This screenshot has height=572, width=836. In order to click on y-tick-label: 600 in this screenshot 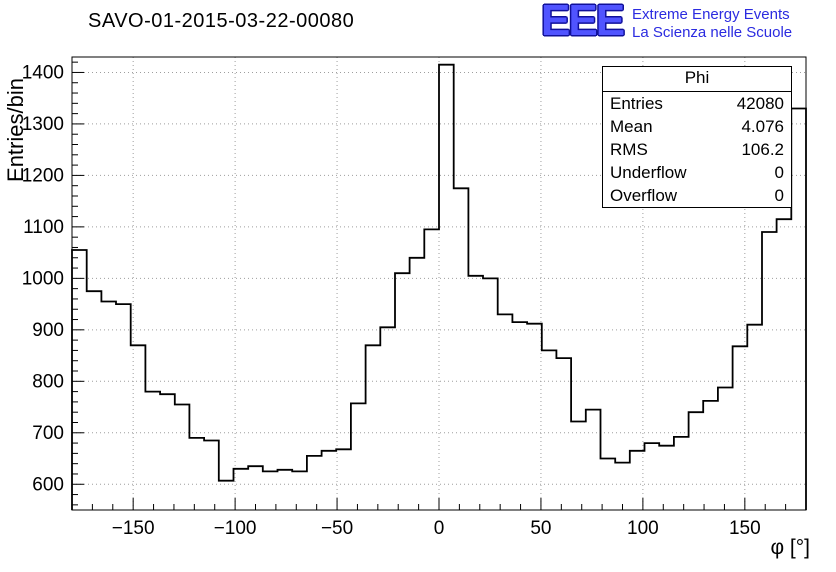, I will do `click(48, 484)`.